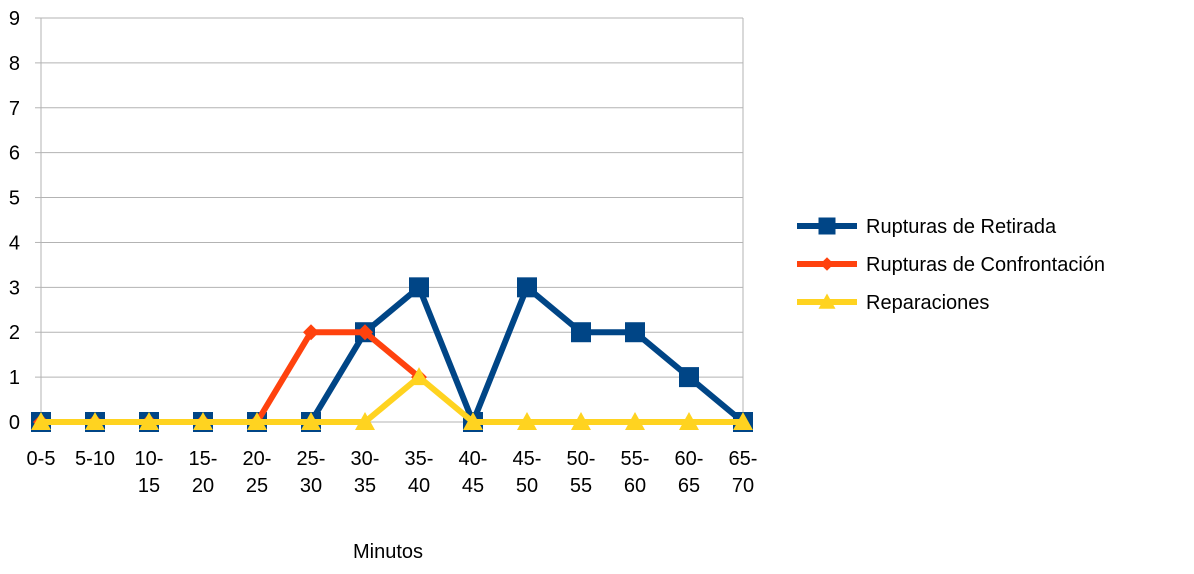  What do you see at coordinates (14, 64) in the screenshot?
I see `y-tick-label-8: 8` at bounding box center [14, 64].